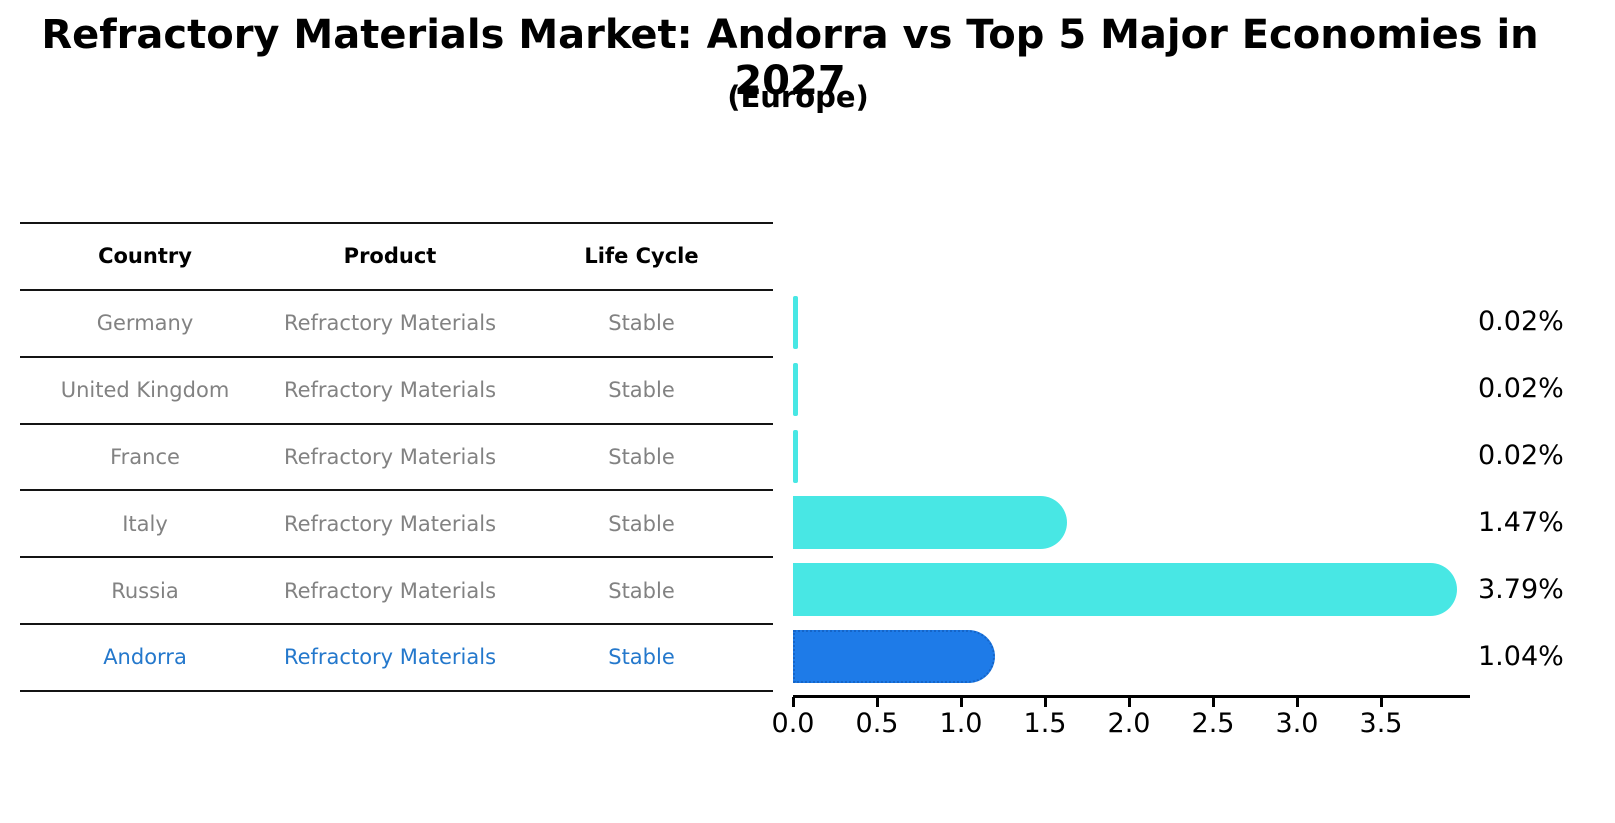  I want to click on table-row: United Kingdom Refractory Materials Stable, so click(396, 391).